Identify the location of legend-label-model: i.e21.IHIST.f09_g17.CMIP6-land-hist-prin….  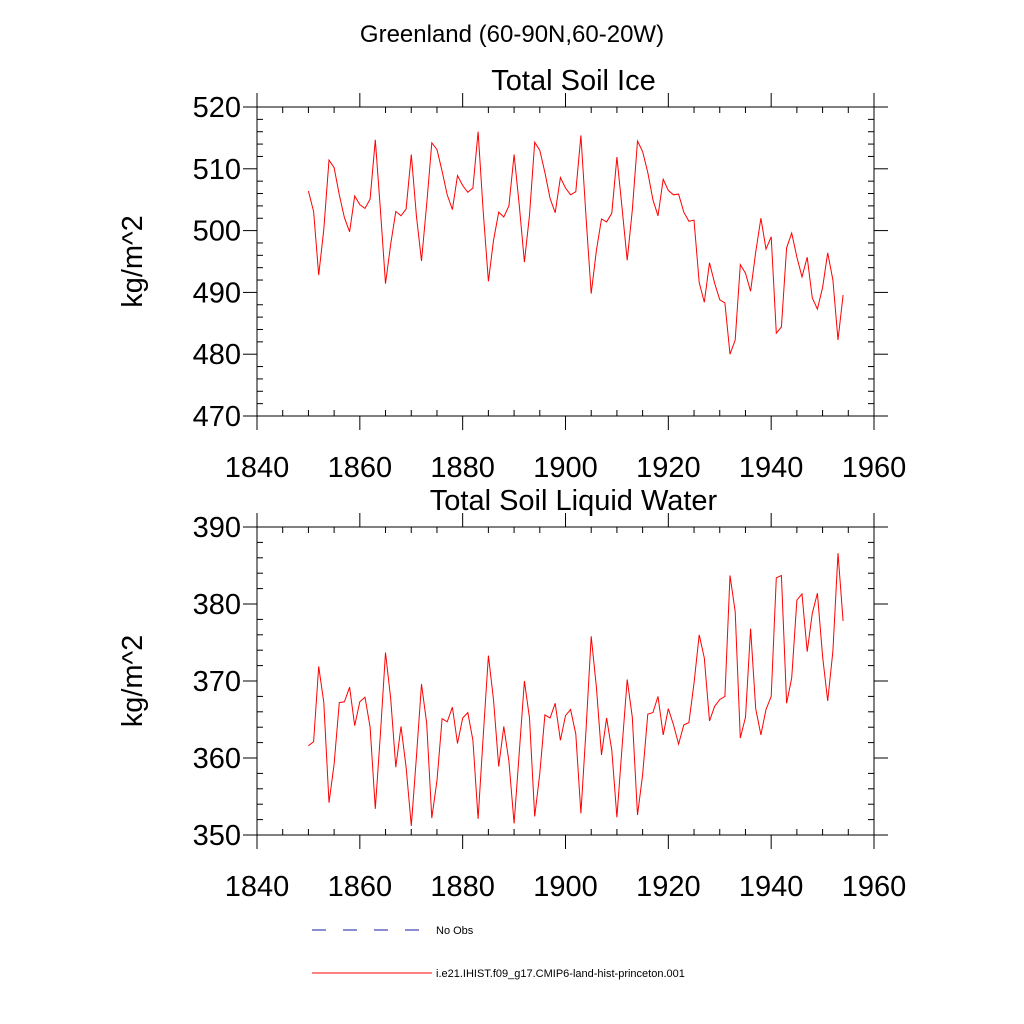
(560, 974).